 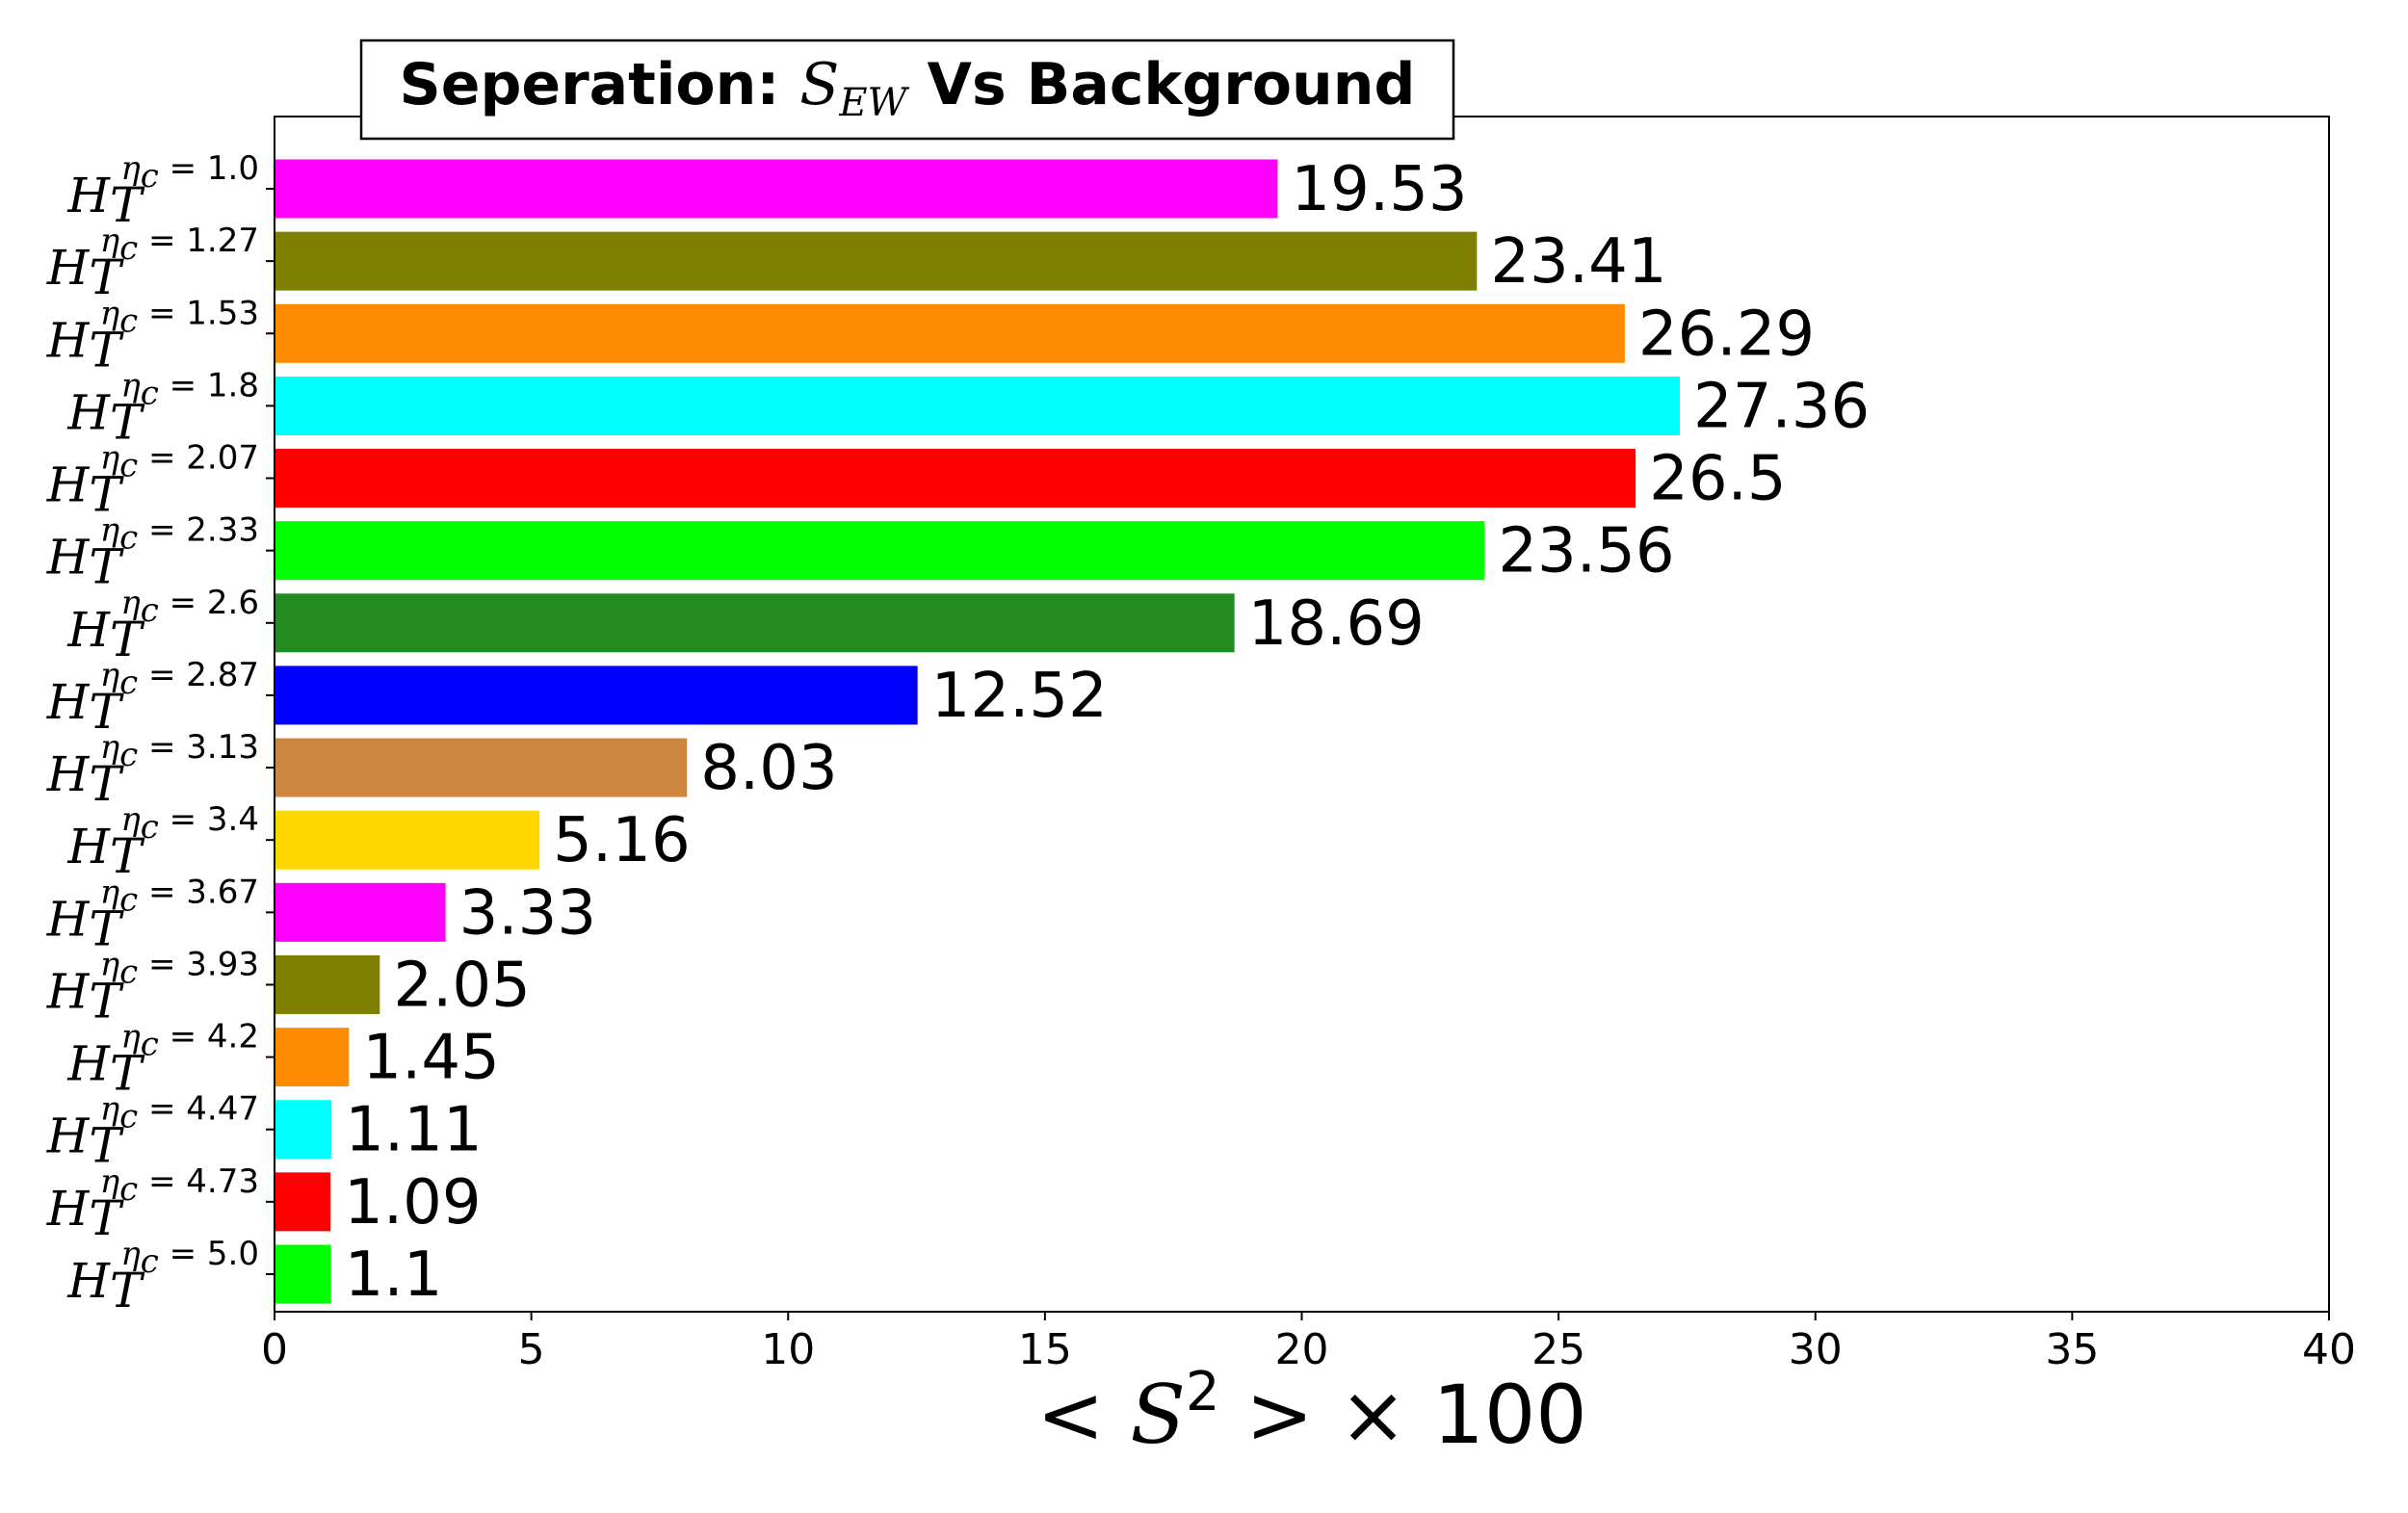 What do you see at coordinates (1161, 84) in the screenshot?
I see `title-suffix: Vs Background` at bounding box center [1161, 84].